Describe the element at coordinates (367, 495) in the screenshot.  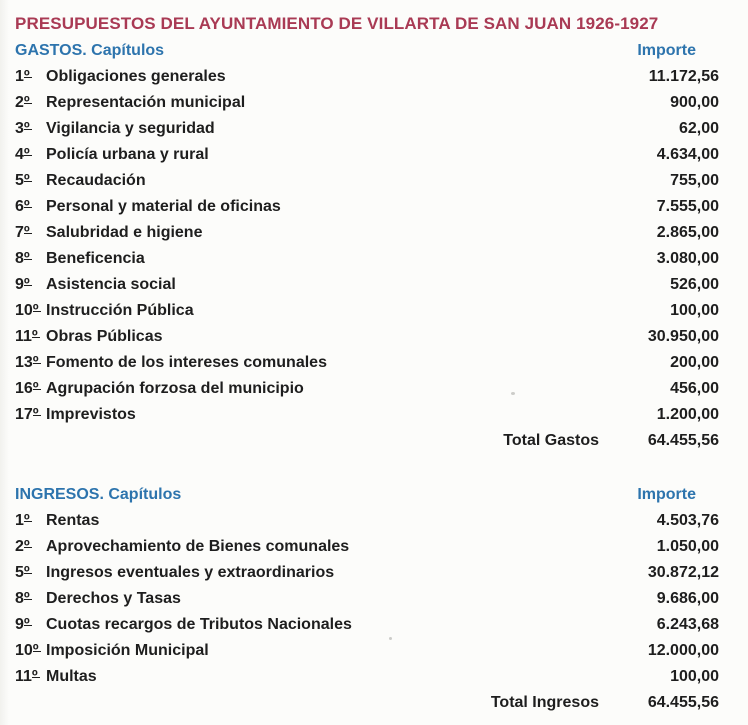
I see `ingresos-header-row: INGRESOS. Capítulos Importe` at that location.